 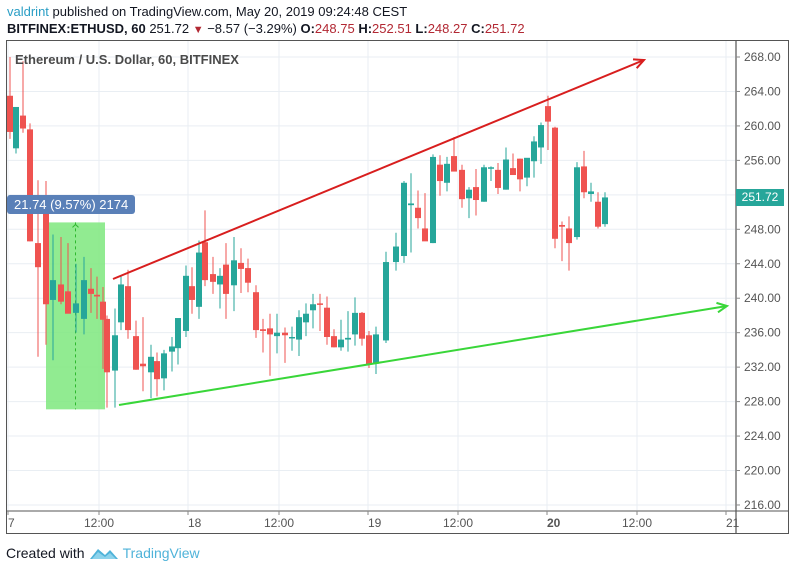 I want to click on price-change: −8.57 (−3.29%), so click(x=252, y=28).